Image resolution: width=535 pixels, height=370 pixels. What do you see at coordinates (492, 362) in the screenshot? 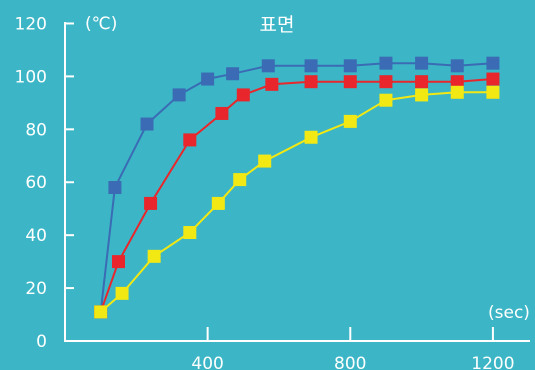
I see `x-tick-label: 1200` at bounding box center [492, 362].